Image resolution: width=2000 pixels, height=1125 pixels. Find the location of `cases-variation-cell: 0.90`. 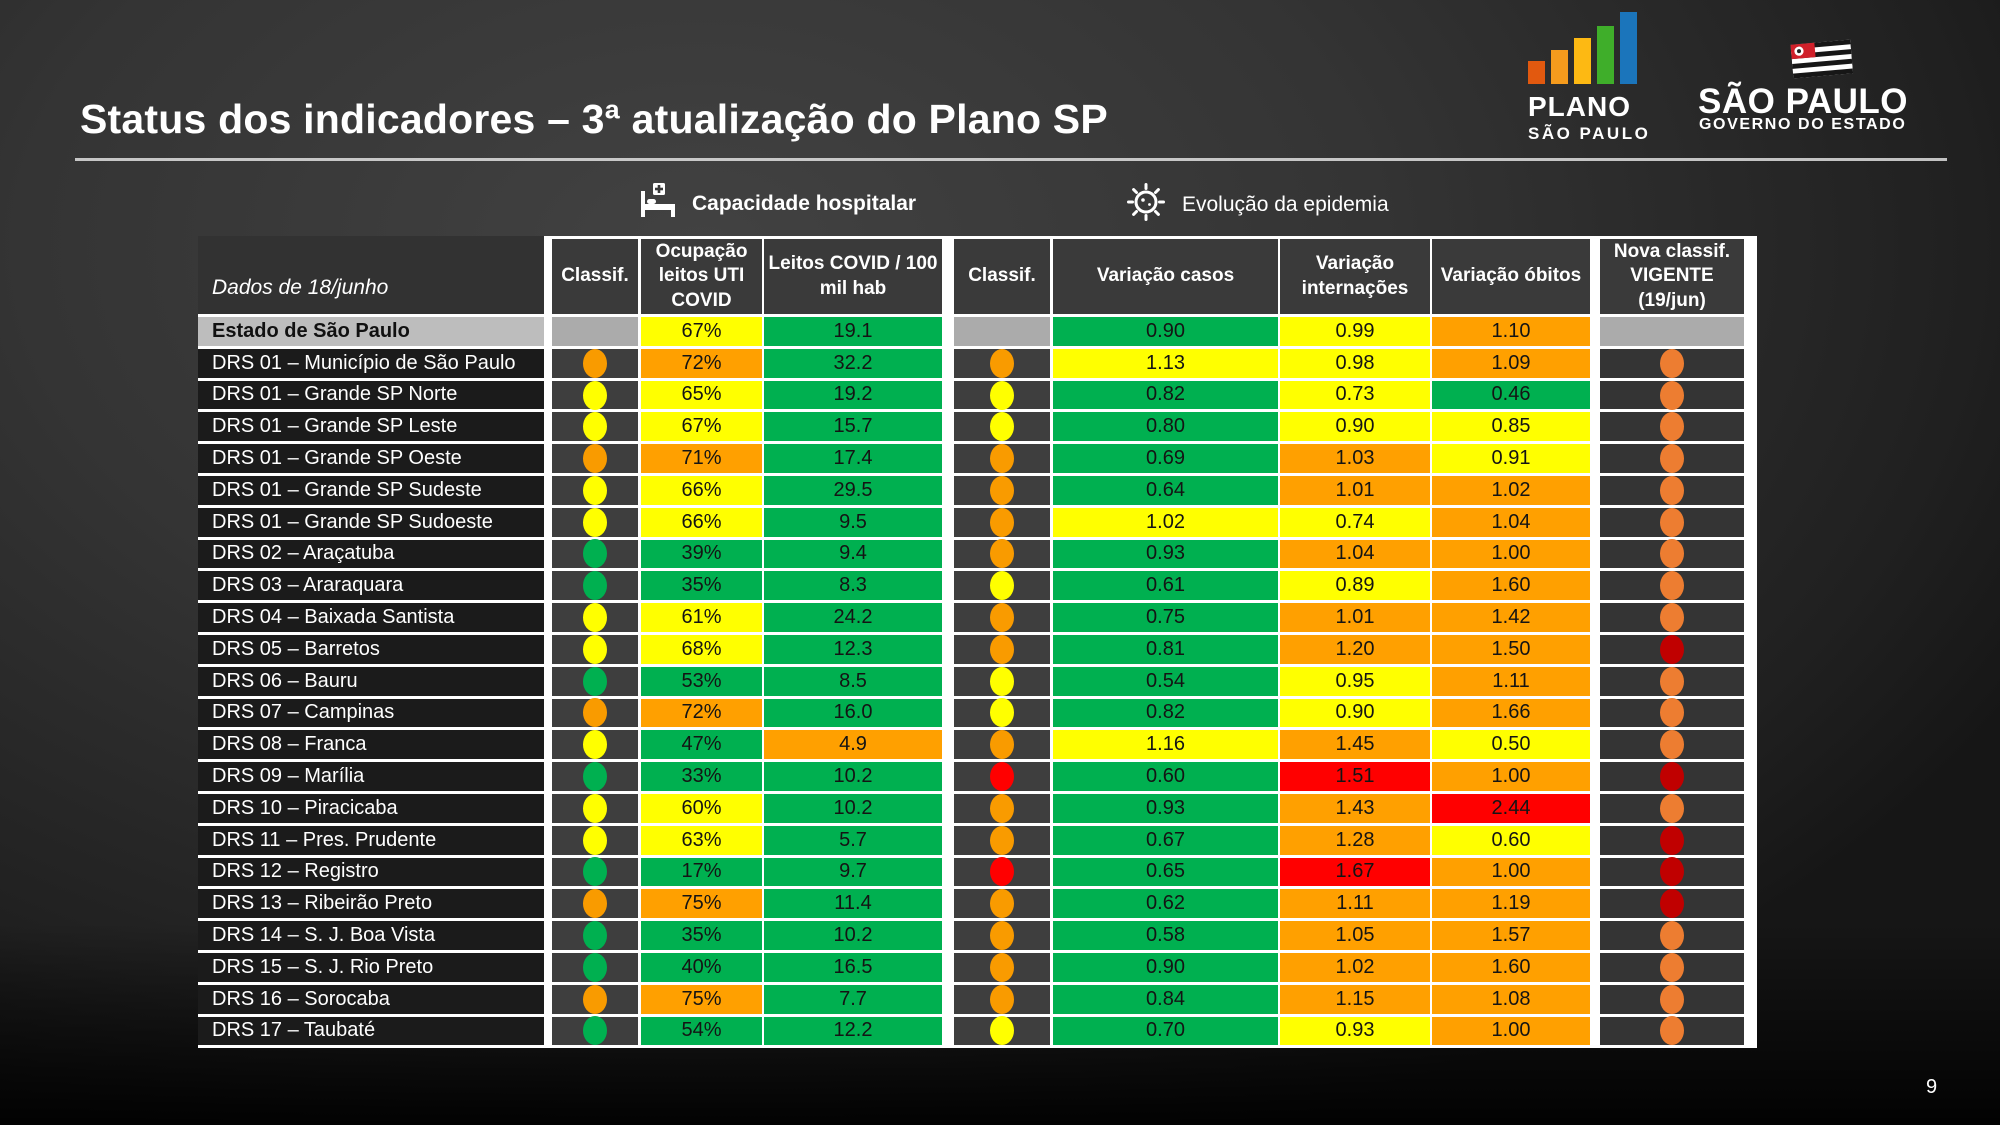

cases-variation-cell: 0.90 is located at coordinates (1165, 967).